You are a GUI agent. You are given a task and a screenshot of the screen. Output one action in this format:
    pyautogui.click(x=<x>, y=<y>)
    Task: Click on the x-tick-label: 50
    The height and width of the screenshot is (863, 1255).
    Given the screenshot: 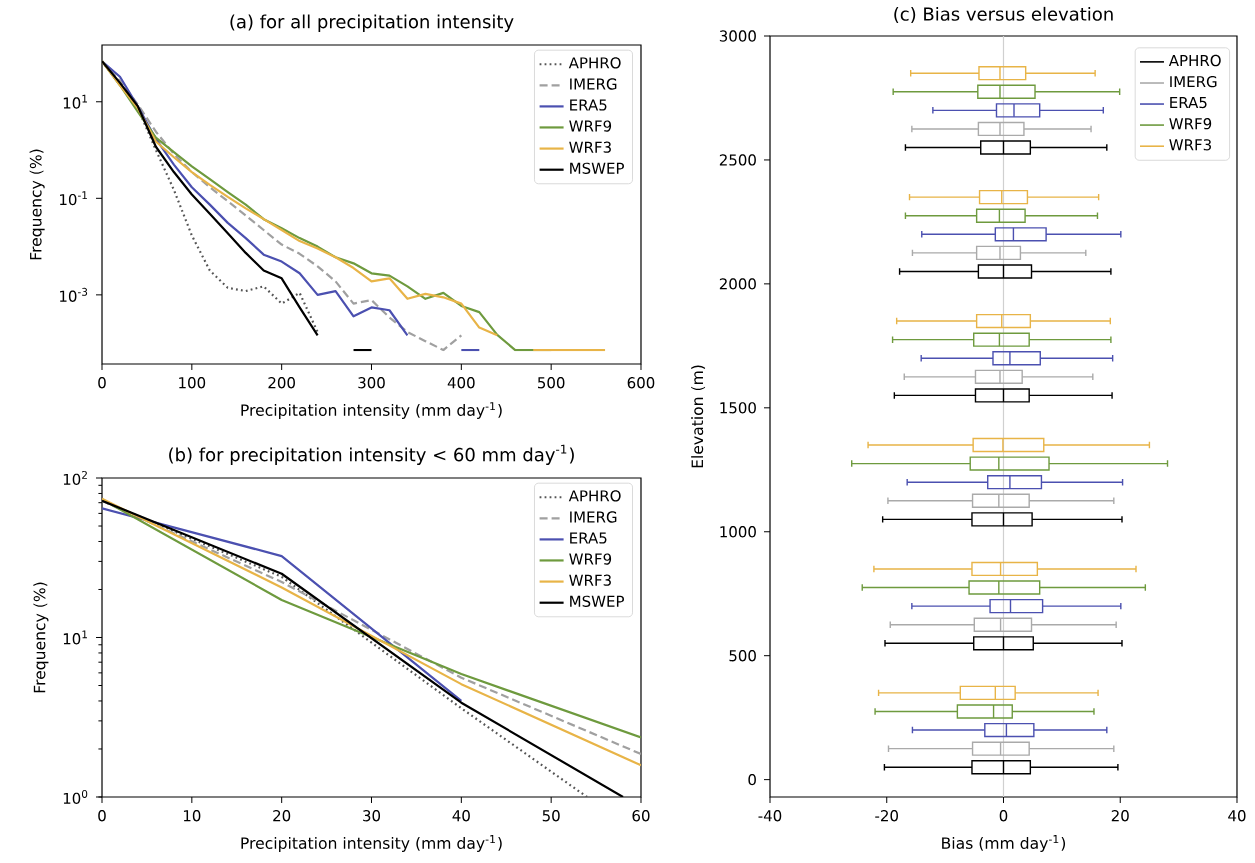 What is the action you would take?
    pyautogui.click(x=551, y=816)
    